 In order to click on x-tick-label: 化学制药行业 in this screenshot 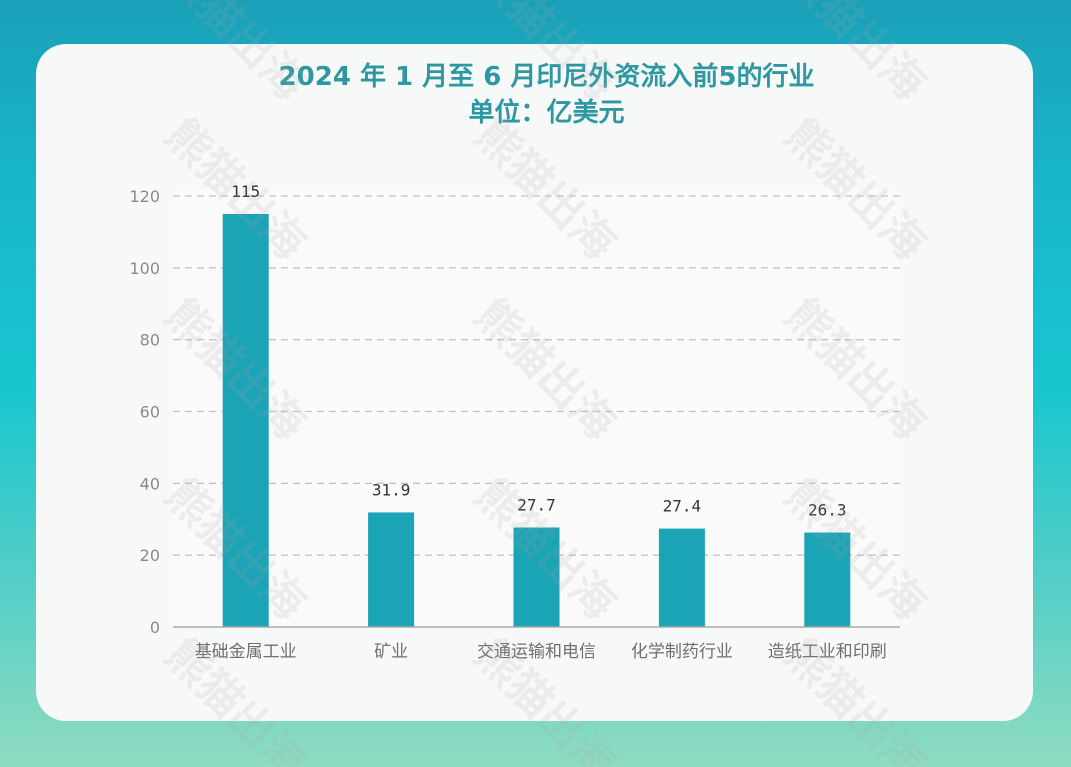, I will do `click(682, 652)`.